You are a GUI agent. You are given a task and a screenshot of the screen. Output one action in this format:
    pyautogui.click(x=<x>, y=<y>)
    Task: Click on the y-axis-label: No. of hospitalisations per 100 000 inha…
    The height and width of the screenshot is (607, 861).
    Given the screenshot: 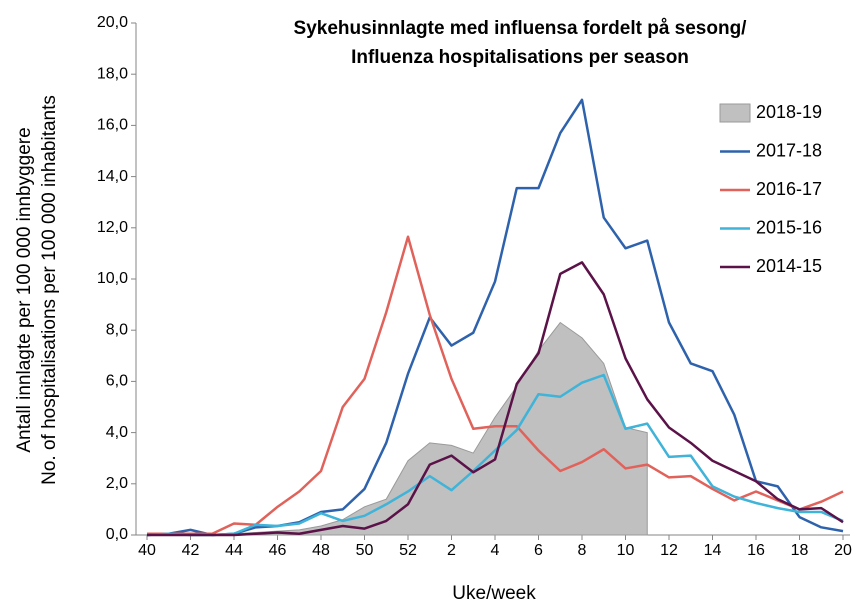 What is the action you would take?
    pyautogui.click(x=49, y=290)
    